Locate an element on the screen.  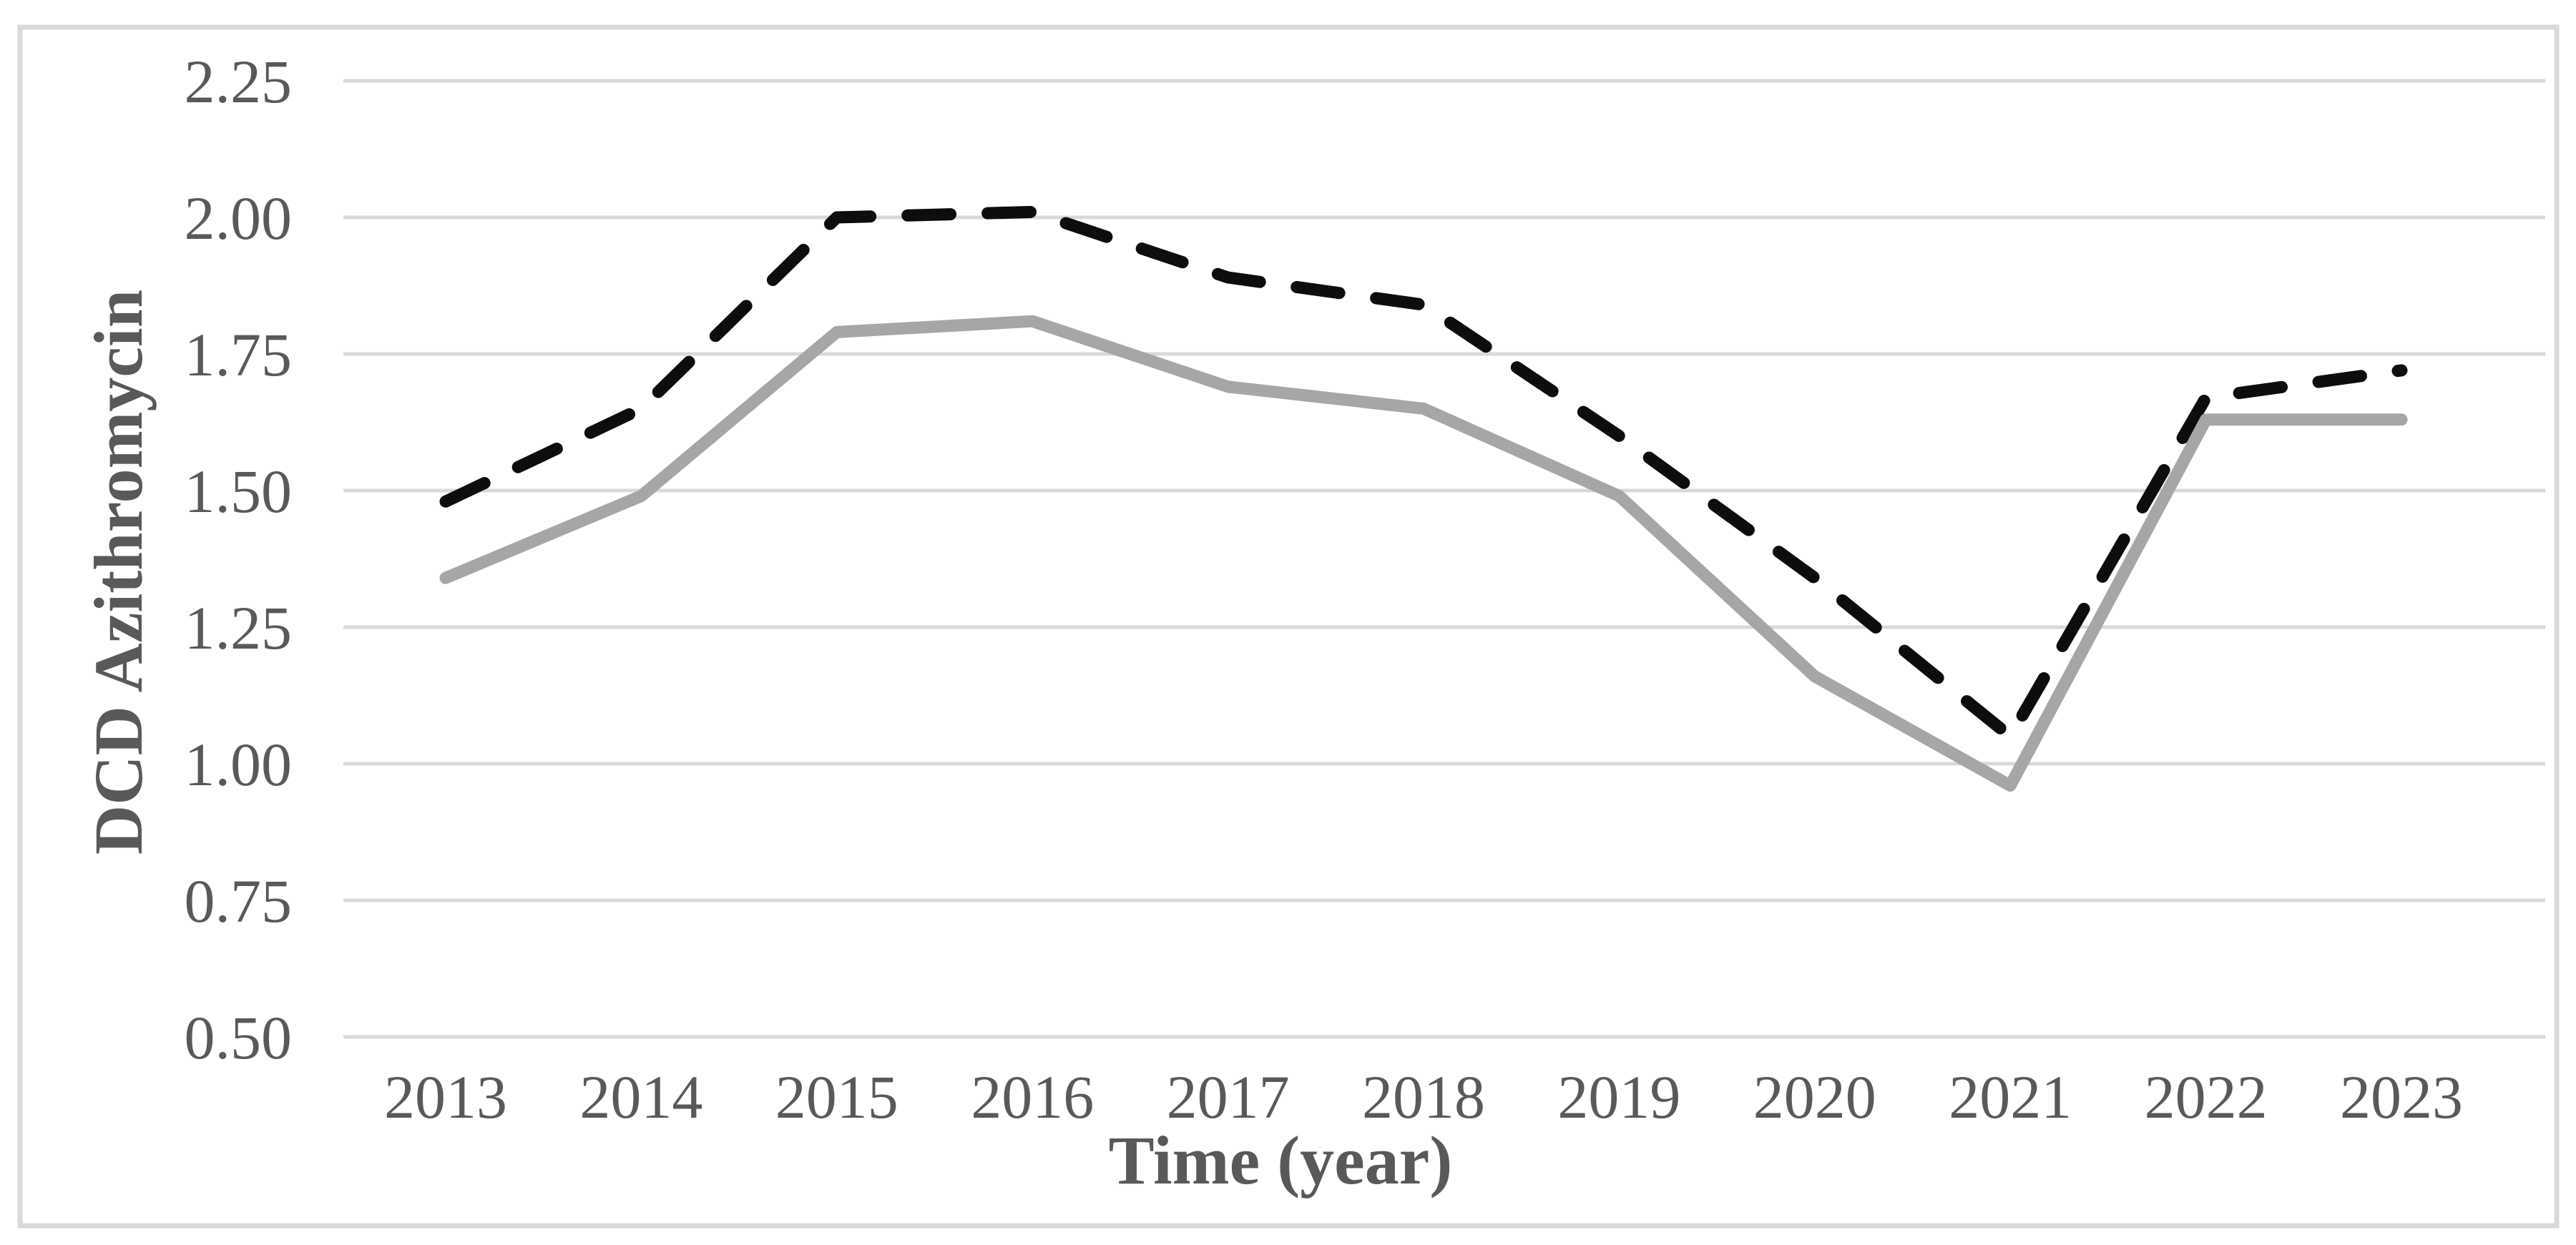
x-axis-tick-label: 2014 is located at coordinates (640, 1097).